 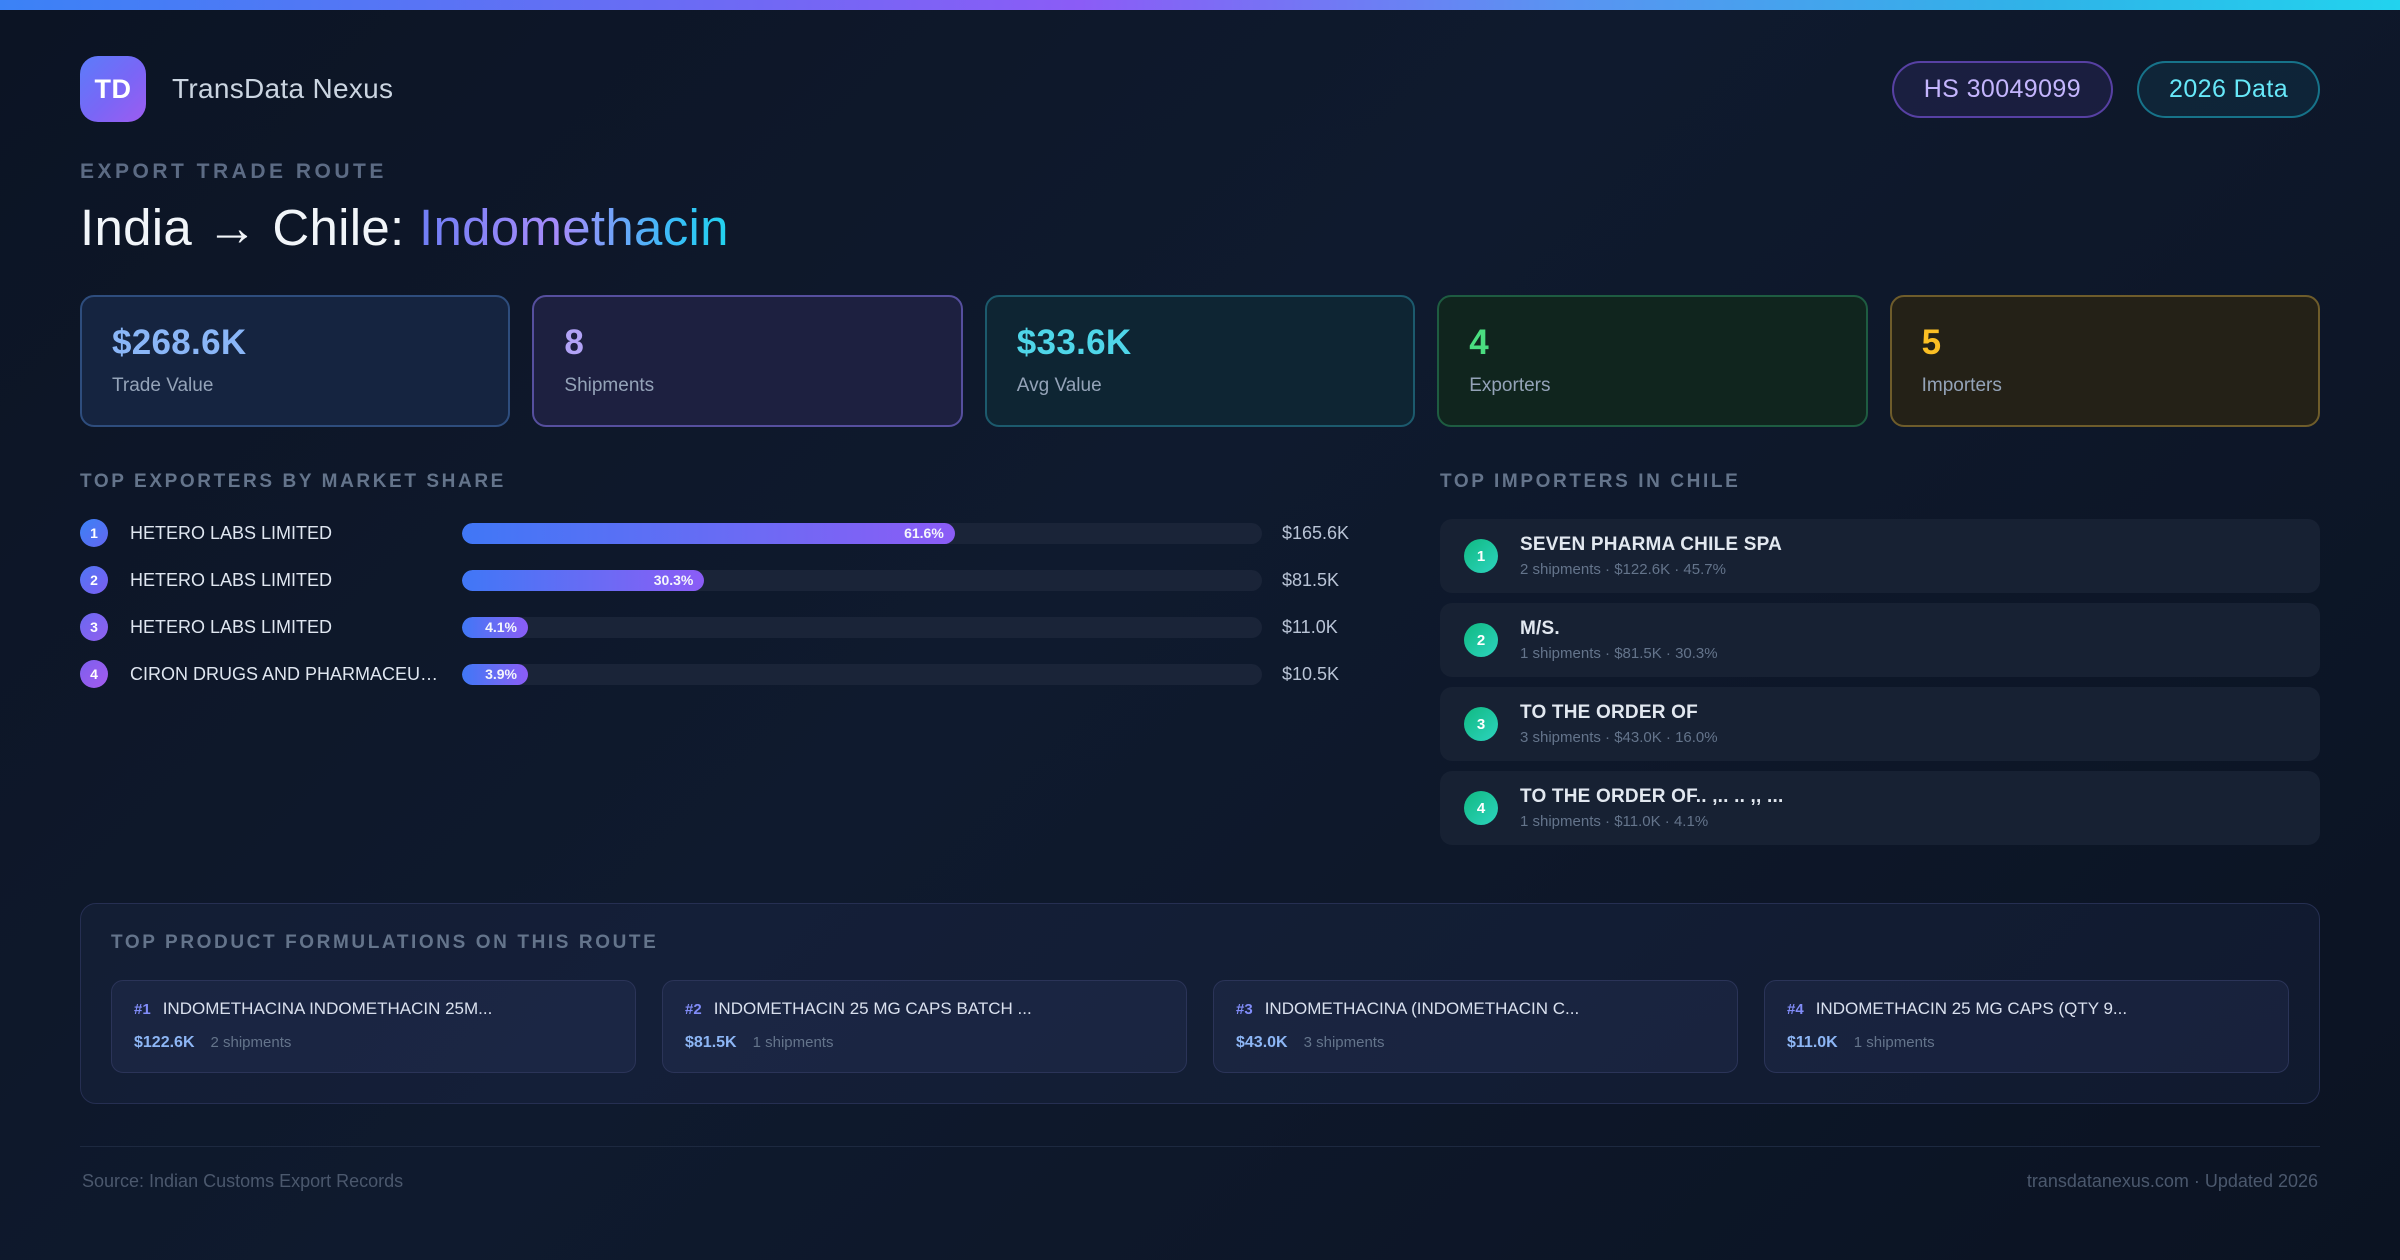 I want to click on formulation-value: $11.0K, so click(x=1812, y=1042).